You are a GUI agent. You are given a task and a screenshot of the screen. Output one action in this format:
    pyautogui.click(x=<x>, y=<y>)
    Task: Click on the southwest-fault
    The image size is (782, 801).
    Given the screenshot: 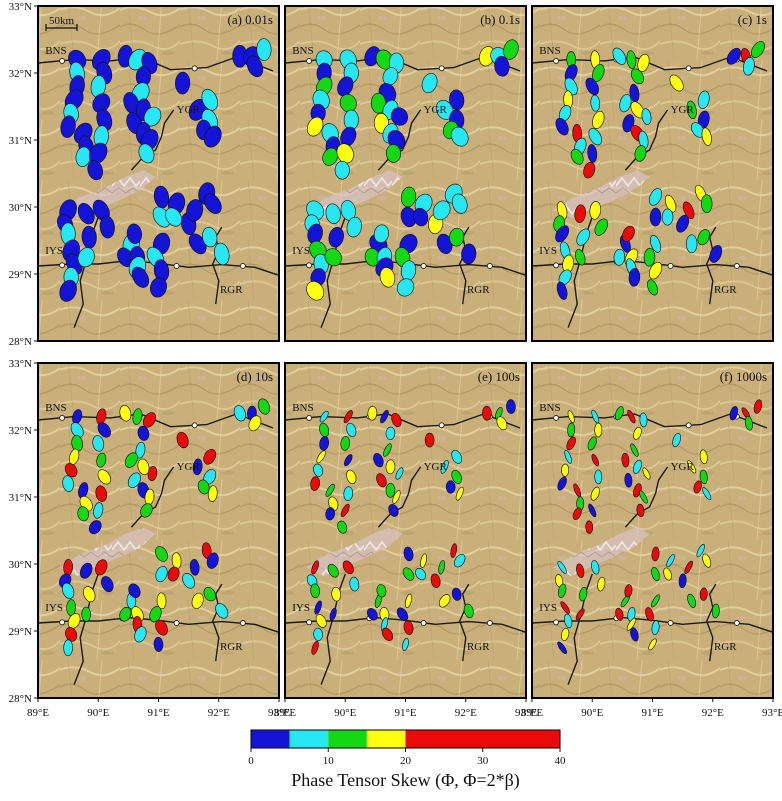 What is the action you would take?
    pyautogui.click(x=333, y=629)
    